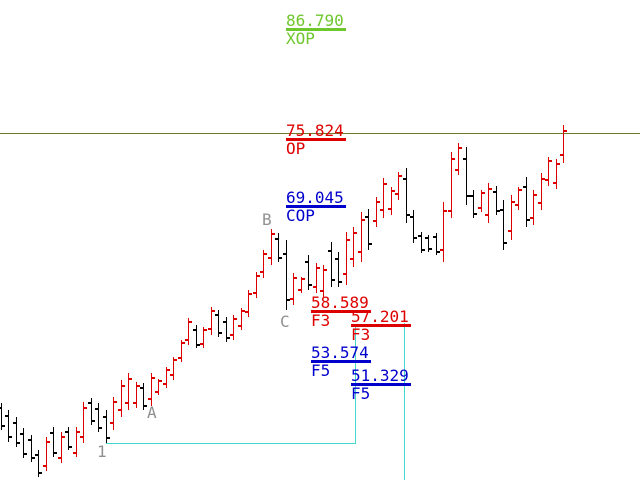  I want to click on level-price-text: 69.045, so click(316, 198).